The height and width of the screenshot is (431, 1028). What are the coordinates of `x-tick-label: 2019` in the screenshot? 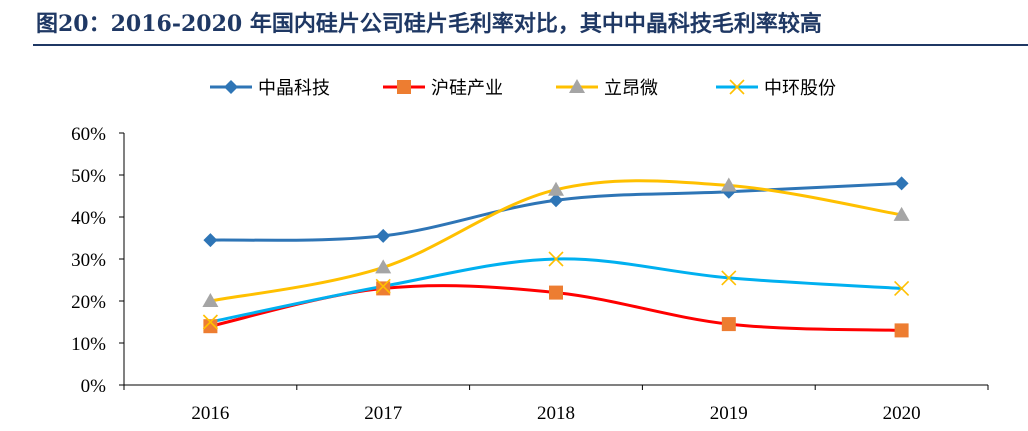 It's located at (729, 413).